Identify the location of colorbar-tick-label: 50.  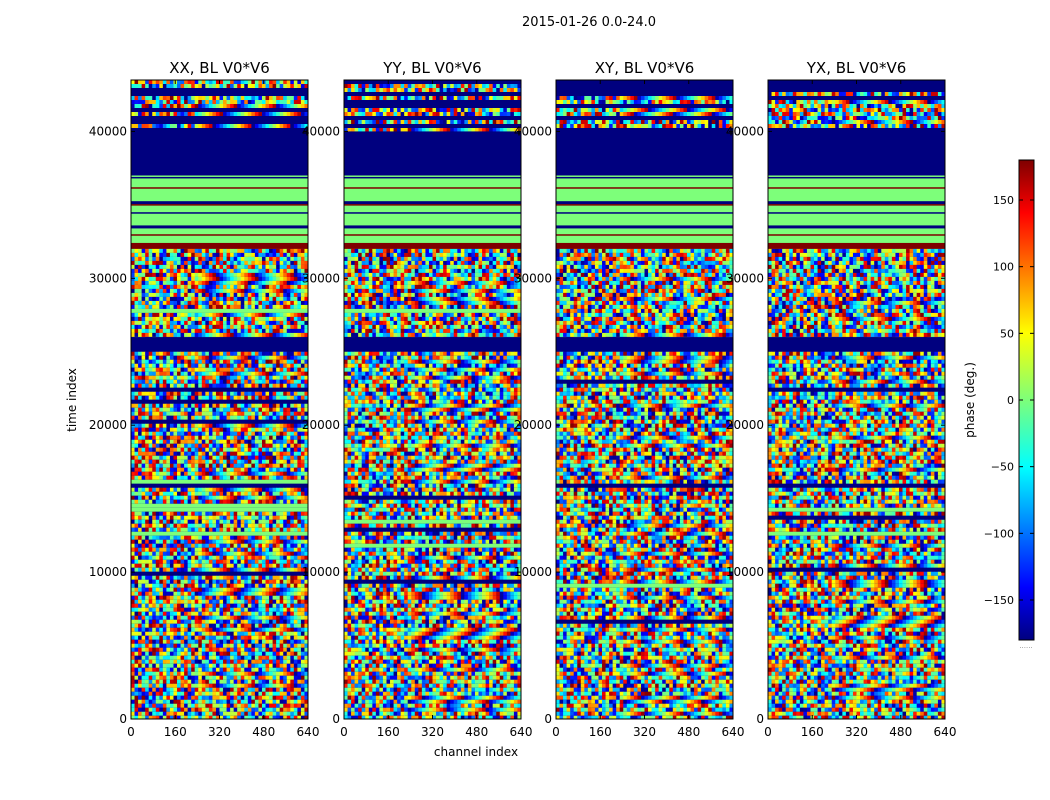
(1007, 333).